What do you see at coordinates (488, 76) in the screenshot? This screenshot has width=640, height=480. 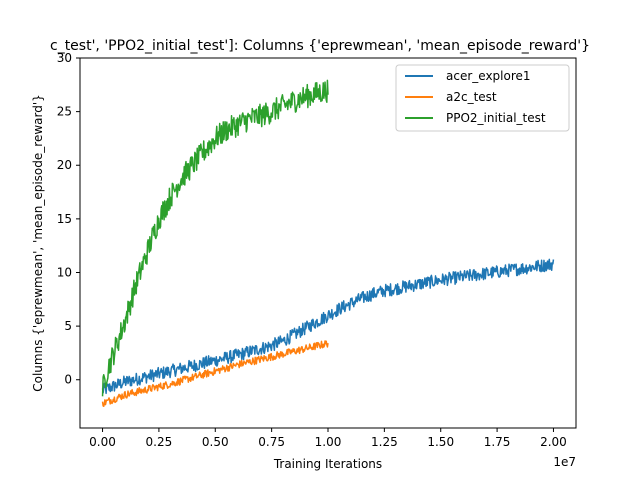 I see `legend-label: acer_explore1` at bounding box center [488, 76].